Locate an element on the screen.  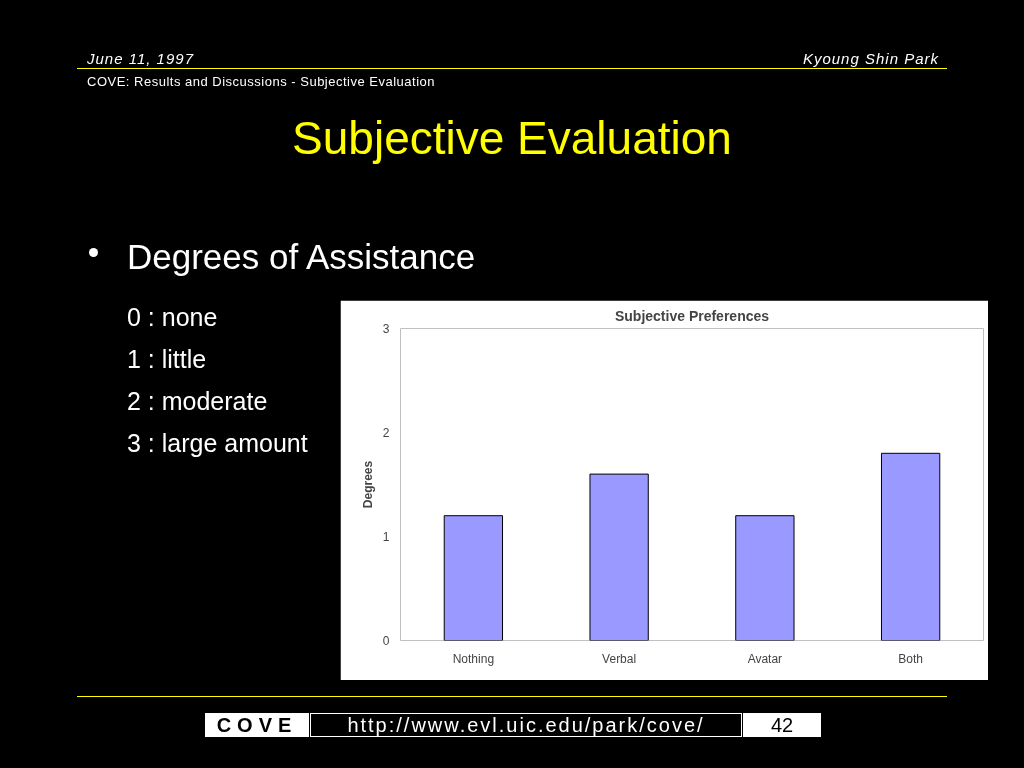
text: COVE is located at coordinates (257, 725).